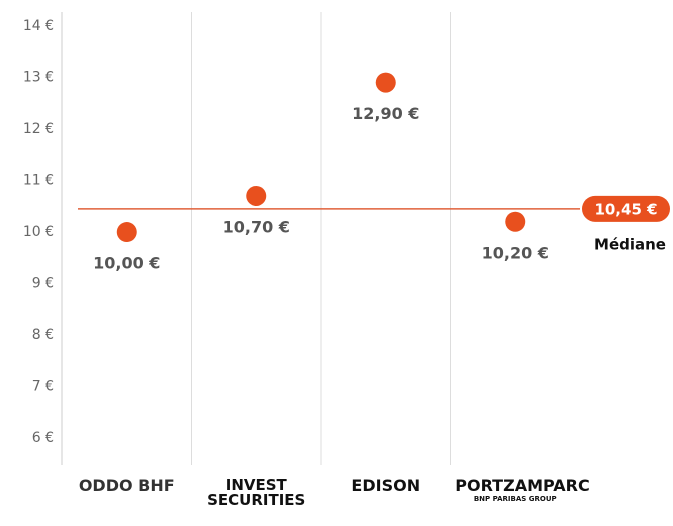 This screenshot has width=673, height=526. What do you see at coordinates (43, 387) in the screenshot?
I see `y-tick-label: 7 €` at bounding box center [43, 387].